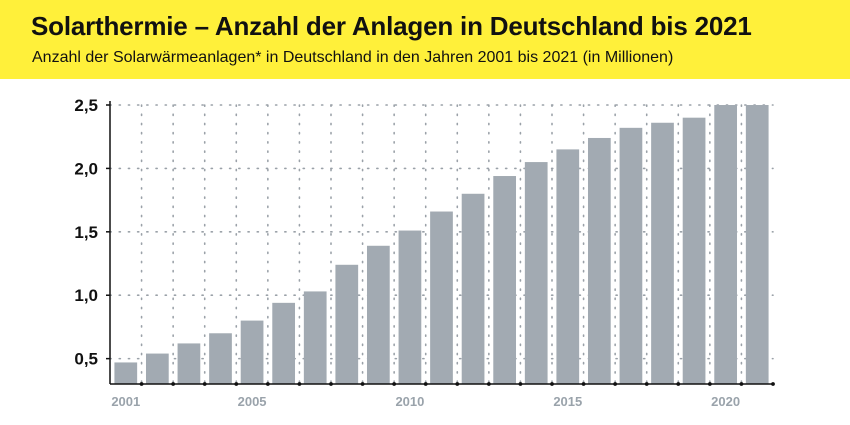 The image size is (850, 425). Describe the element at coordinates (126, 373) in the screenshot. I see `bar-2001` at that location.